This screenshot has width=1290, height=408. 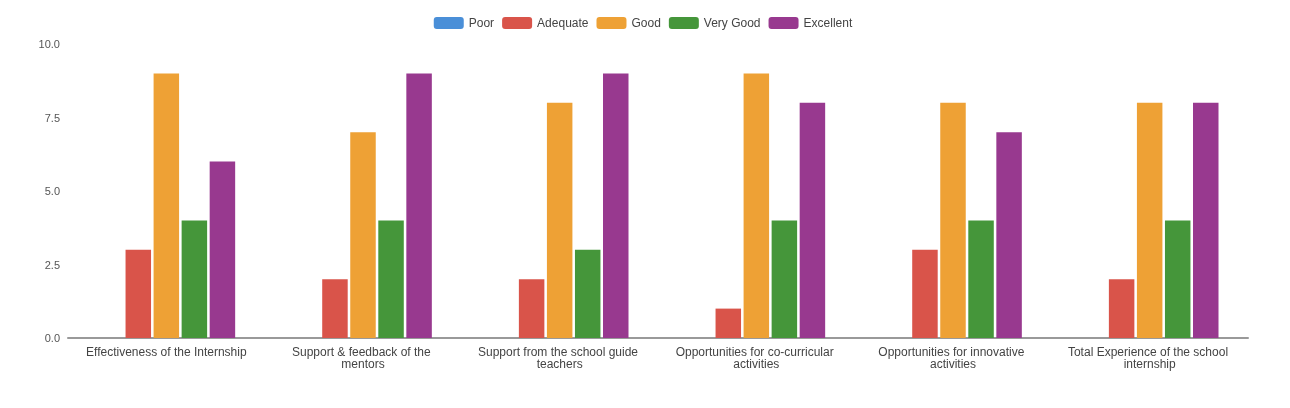 What do you see at coordinates (52, 338) in the screenshot?
I see `y-tick-label: 0.0` at bounding box center [52, 338].